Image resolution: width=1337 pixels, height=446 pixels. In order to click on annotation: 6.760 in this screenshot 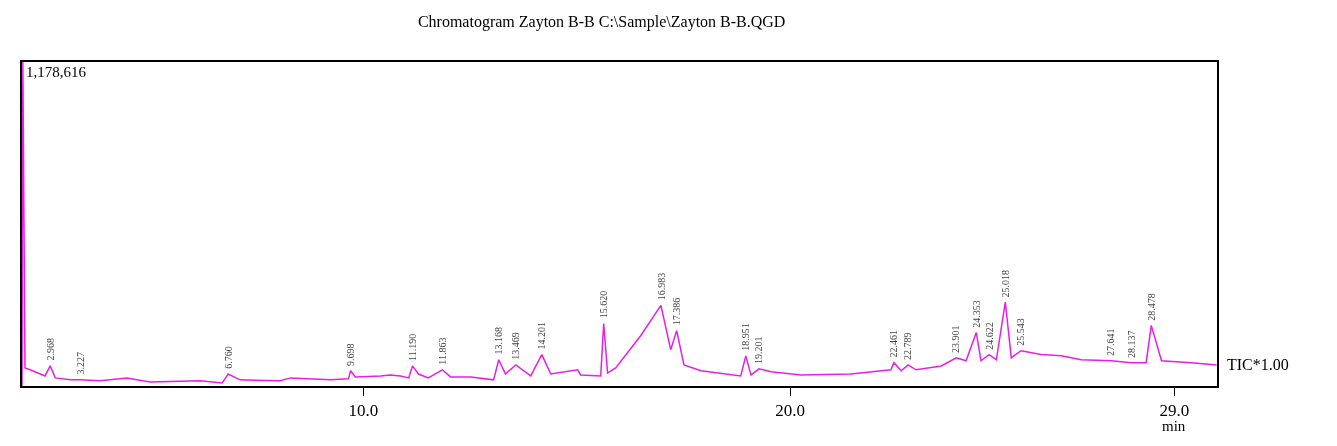, I will do `click(228, 357)`.